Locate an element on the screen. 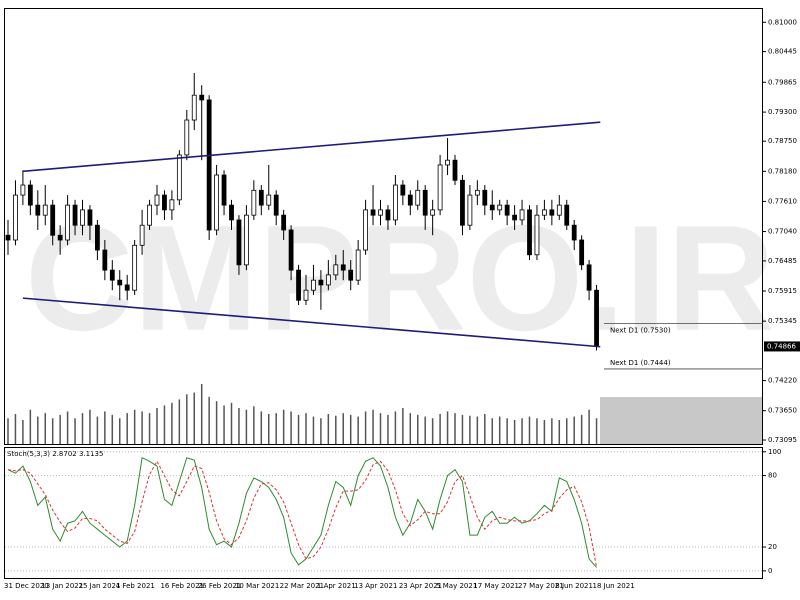 Image resolution: width=800 pixels, height=600 pixels. x-tick-label: 25 Jan 2021 is located at coordinates (100, 586).